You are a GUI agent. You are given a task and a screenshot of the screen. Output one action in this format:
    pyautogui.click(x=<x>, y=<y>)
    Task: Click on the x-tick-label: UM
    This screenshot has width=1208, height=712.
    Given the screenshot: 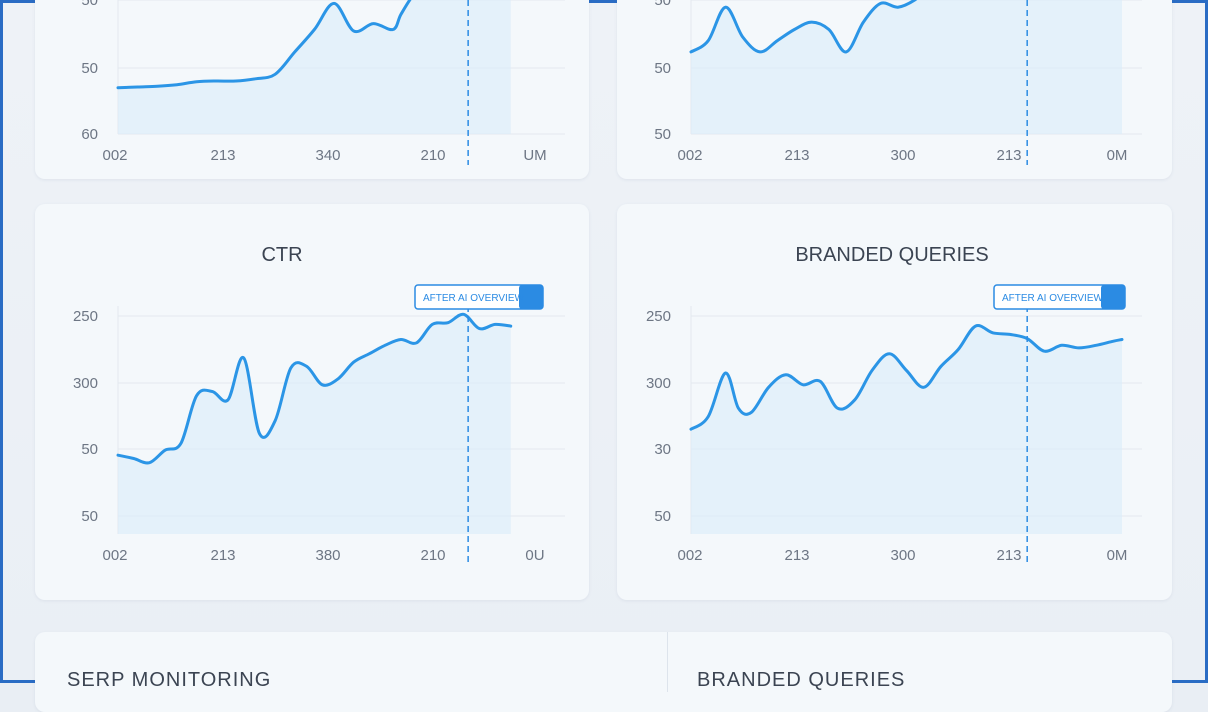 What is the action you would take?
    pyautogui.click(x=534, y=155)
    